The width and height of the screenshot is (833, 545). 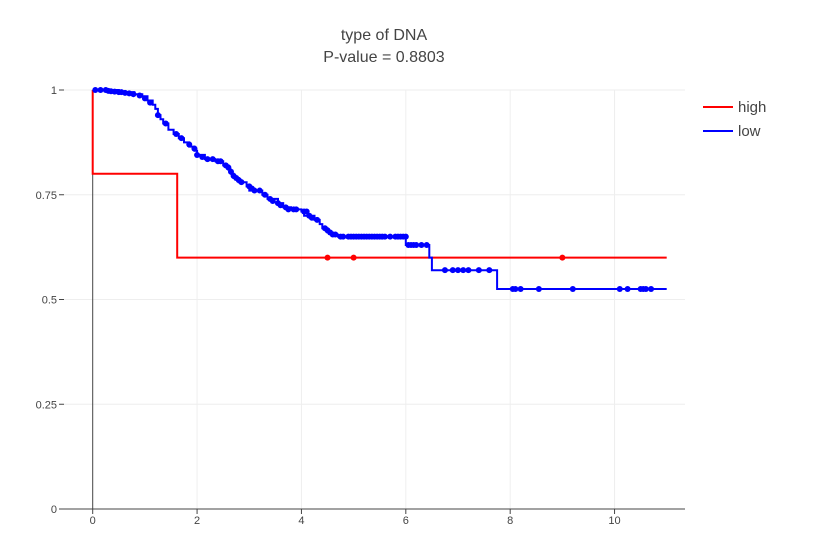 I want to click on chart-subtitle: P-value = 0.8803, so click(x=384, y=57).